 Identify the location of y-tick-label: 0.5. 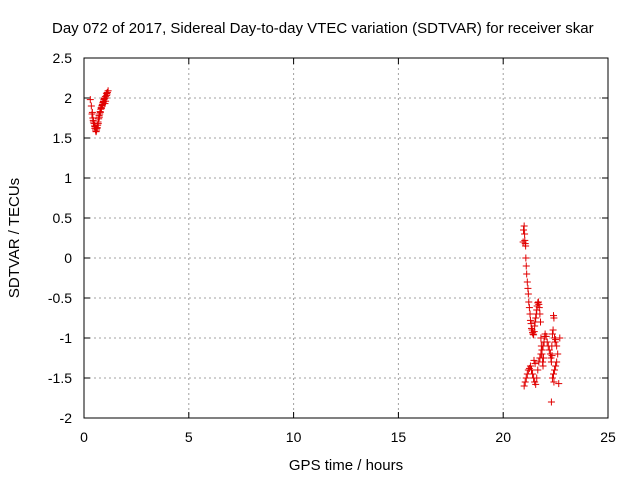
(63, 218).